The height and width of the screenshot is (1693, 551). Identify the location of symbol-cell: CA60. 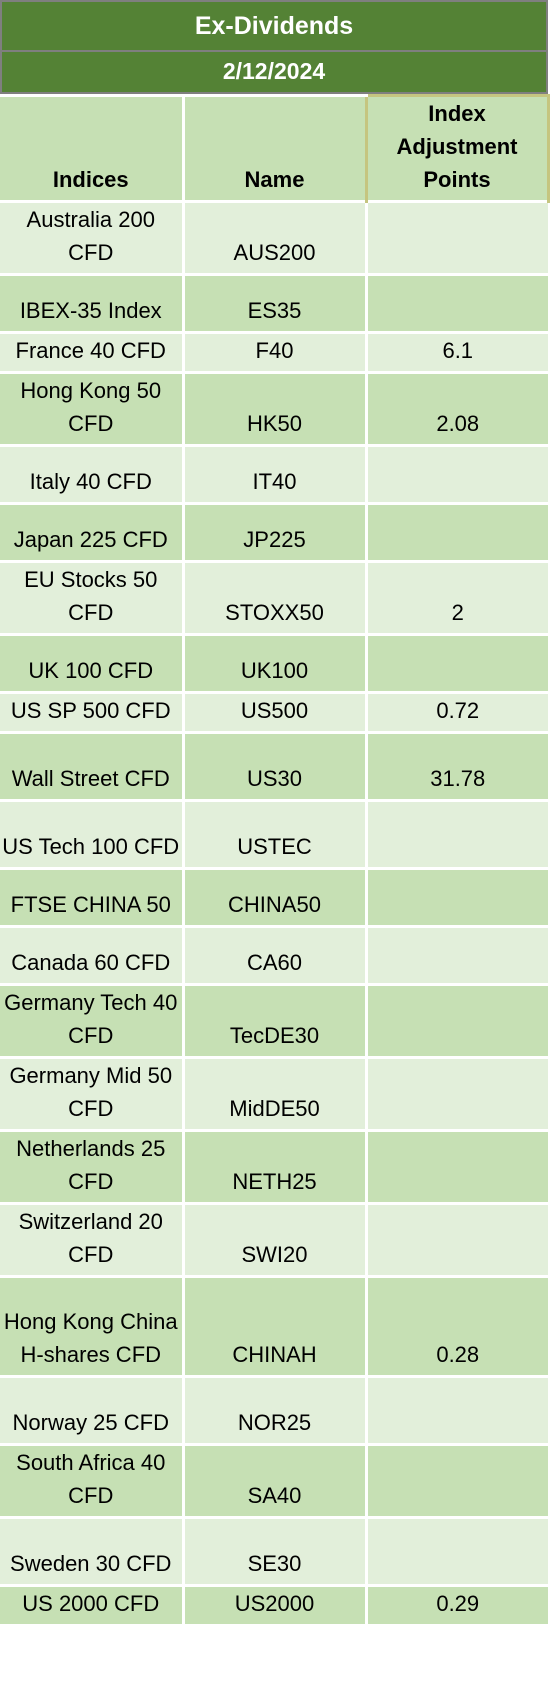
(273, 955).